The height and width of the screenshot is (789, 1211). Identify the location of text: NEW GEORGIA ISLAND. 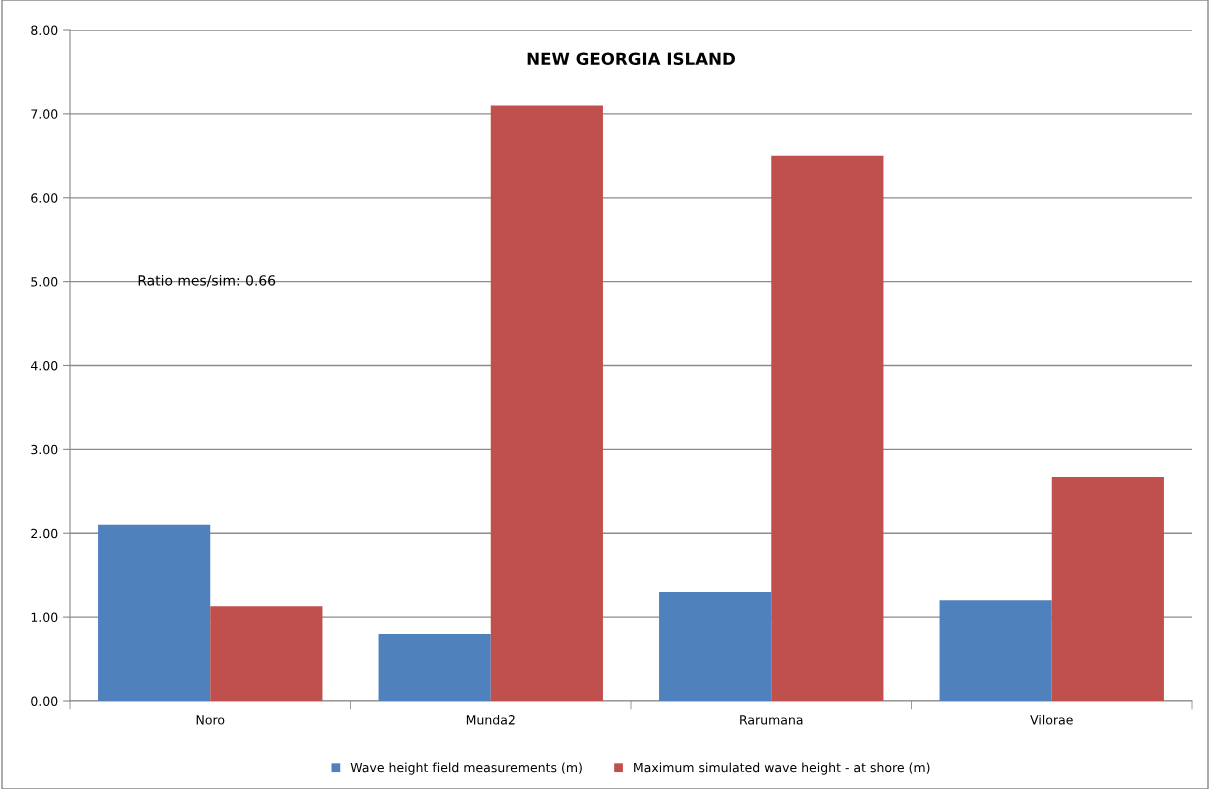
(631, 59).